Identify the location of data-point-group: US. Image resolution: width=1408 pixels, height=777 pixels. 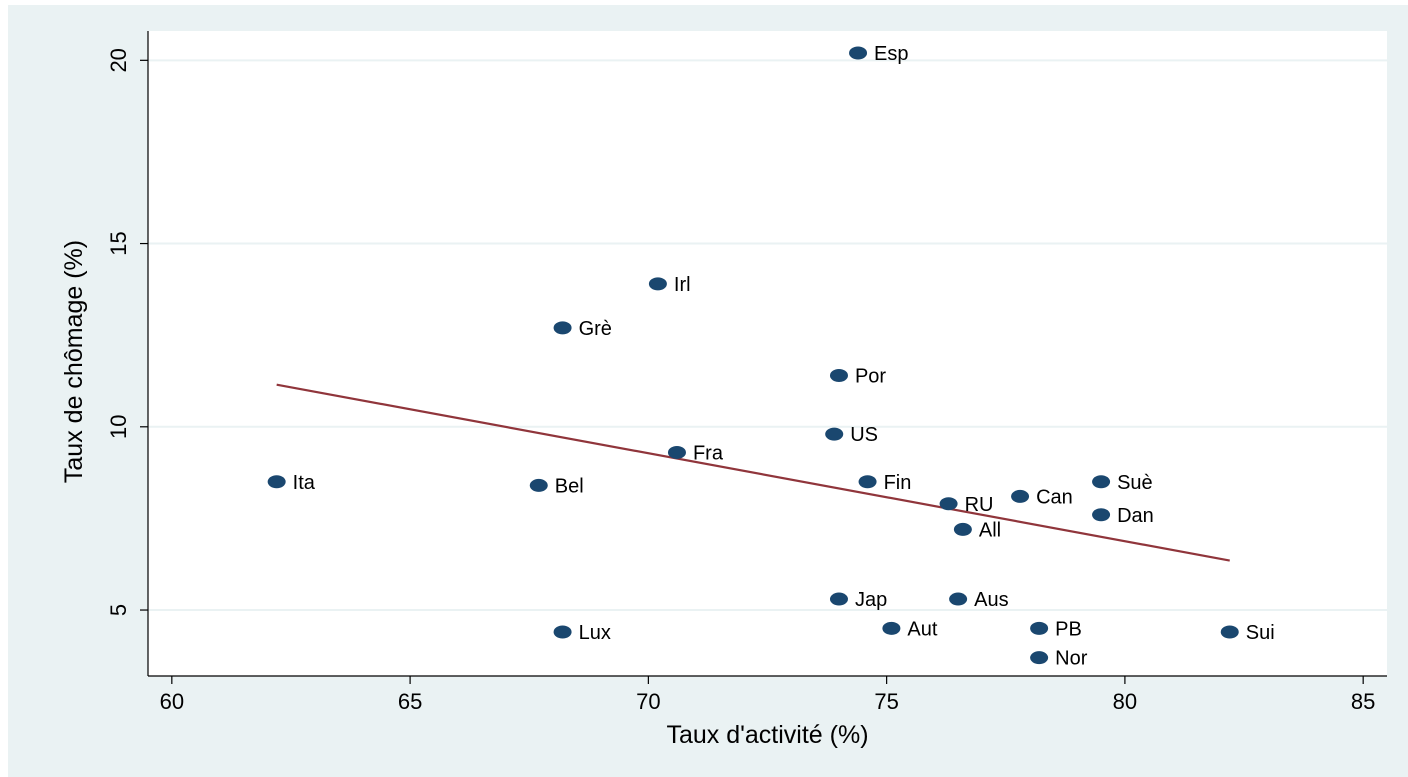
(851, 435).